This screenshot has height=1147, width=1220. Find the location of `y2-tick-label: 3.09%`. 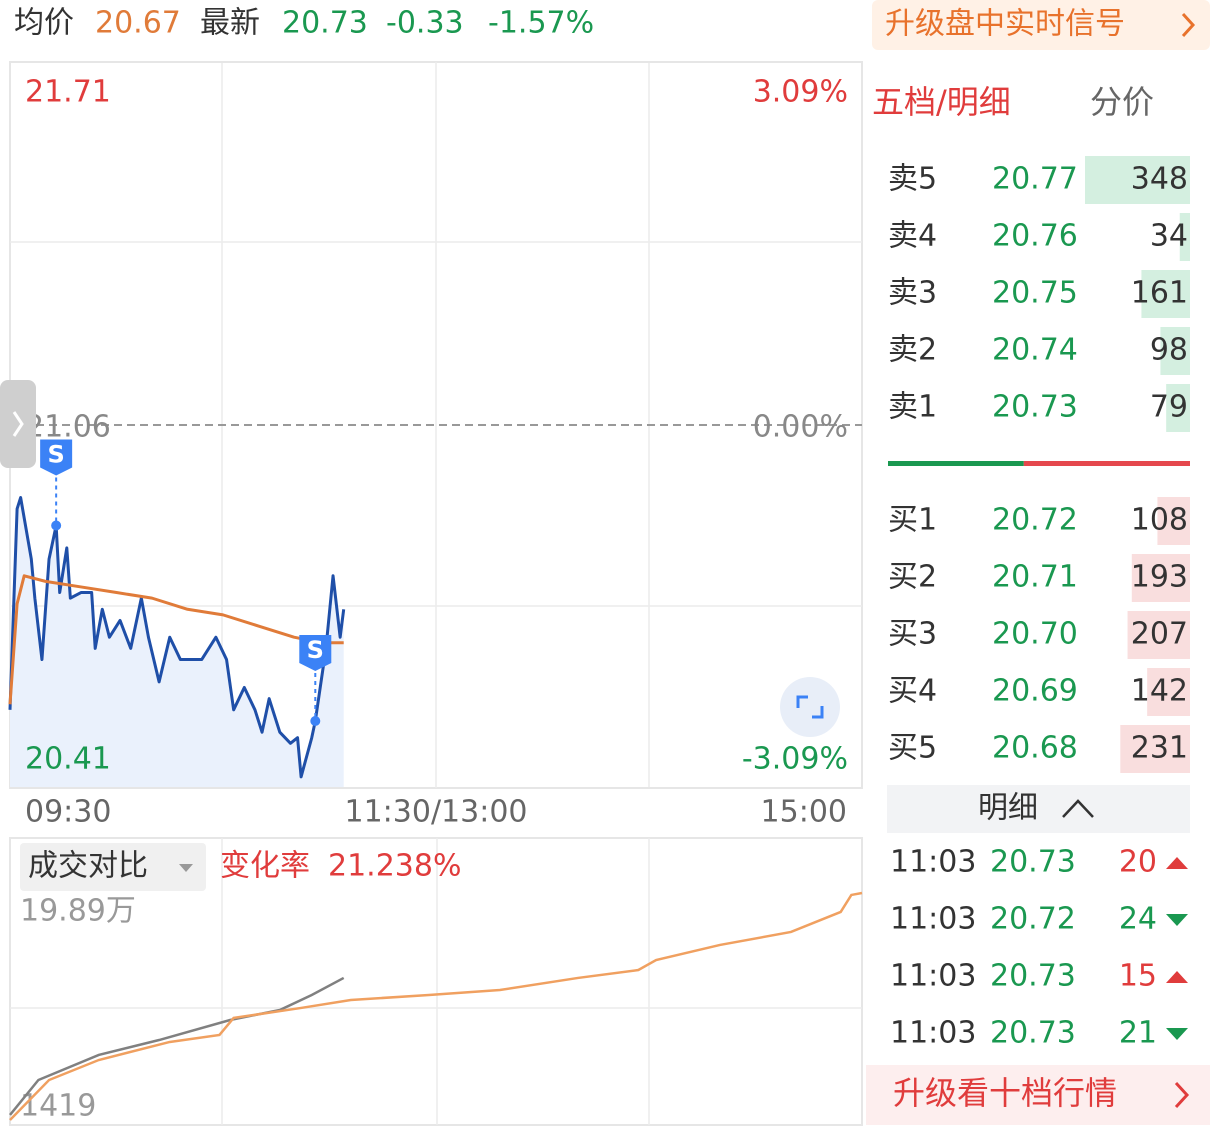

y2-tick-label: 3.09% is located at coordinates (800, 92).